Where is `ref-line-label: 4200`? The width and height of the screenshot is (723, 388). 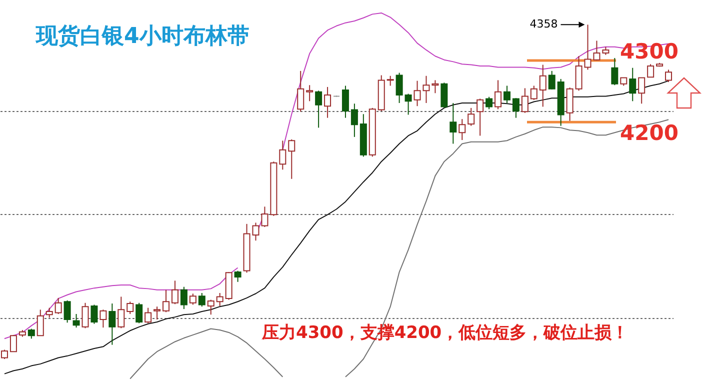
ref-line-label: 4200 is located at coordinates (649, 133).